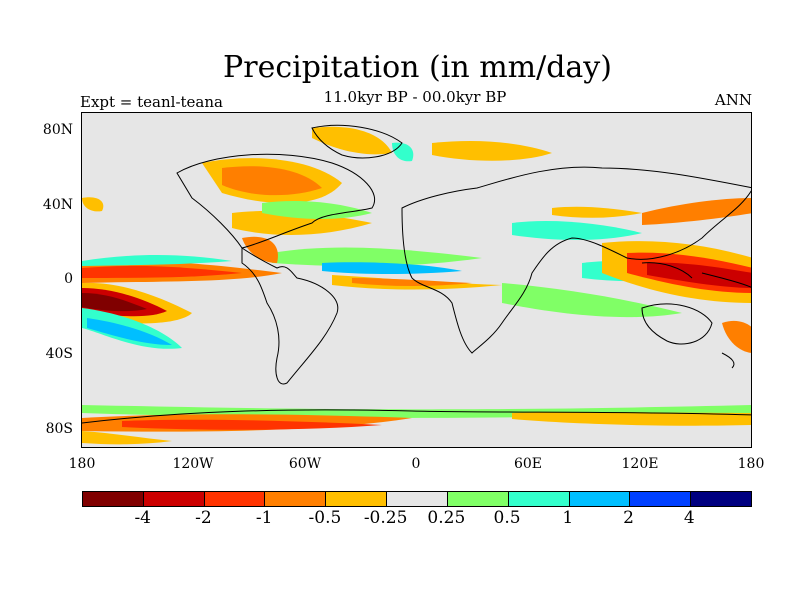 The width and height of the screenshot is (800, 600). What do you see at coordinates (68, 279) in the screenshot?
I see `y-tick-0: 0` at bounding box center [68, 279].